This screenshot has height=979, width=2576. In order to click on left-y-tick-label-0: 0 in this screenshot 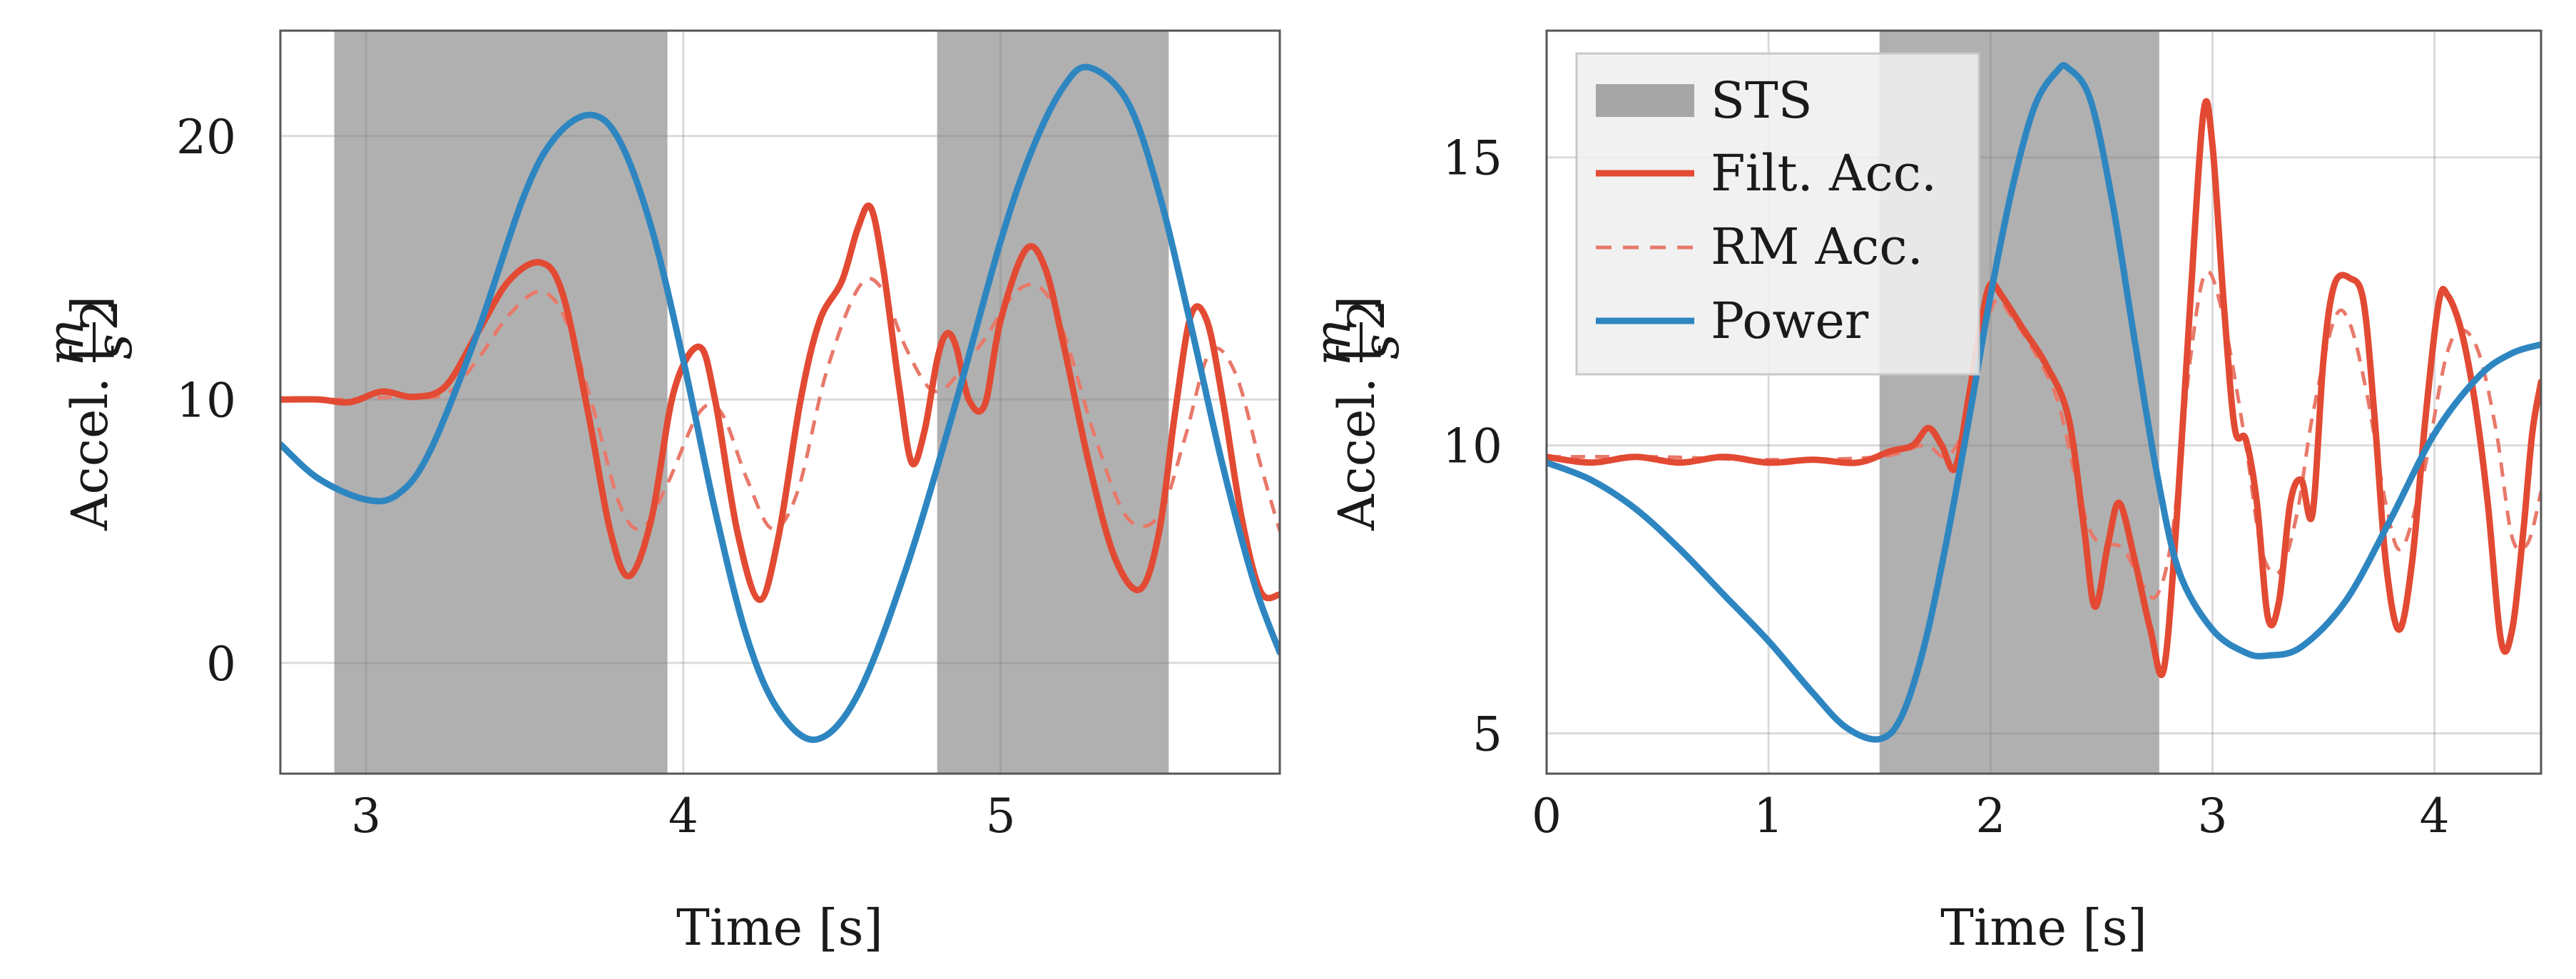, I will do `click(221, 664)`.